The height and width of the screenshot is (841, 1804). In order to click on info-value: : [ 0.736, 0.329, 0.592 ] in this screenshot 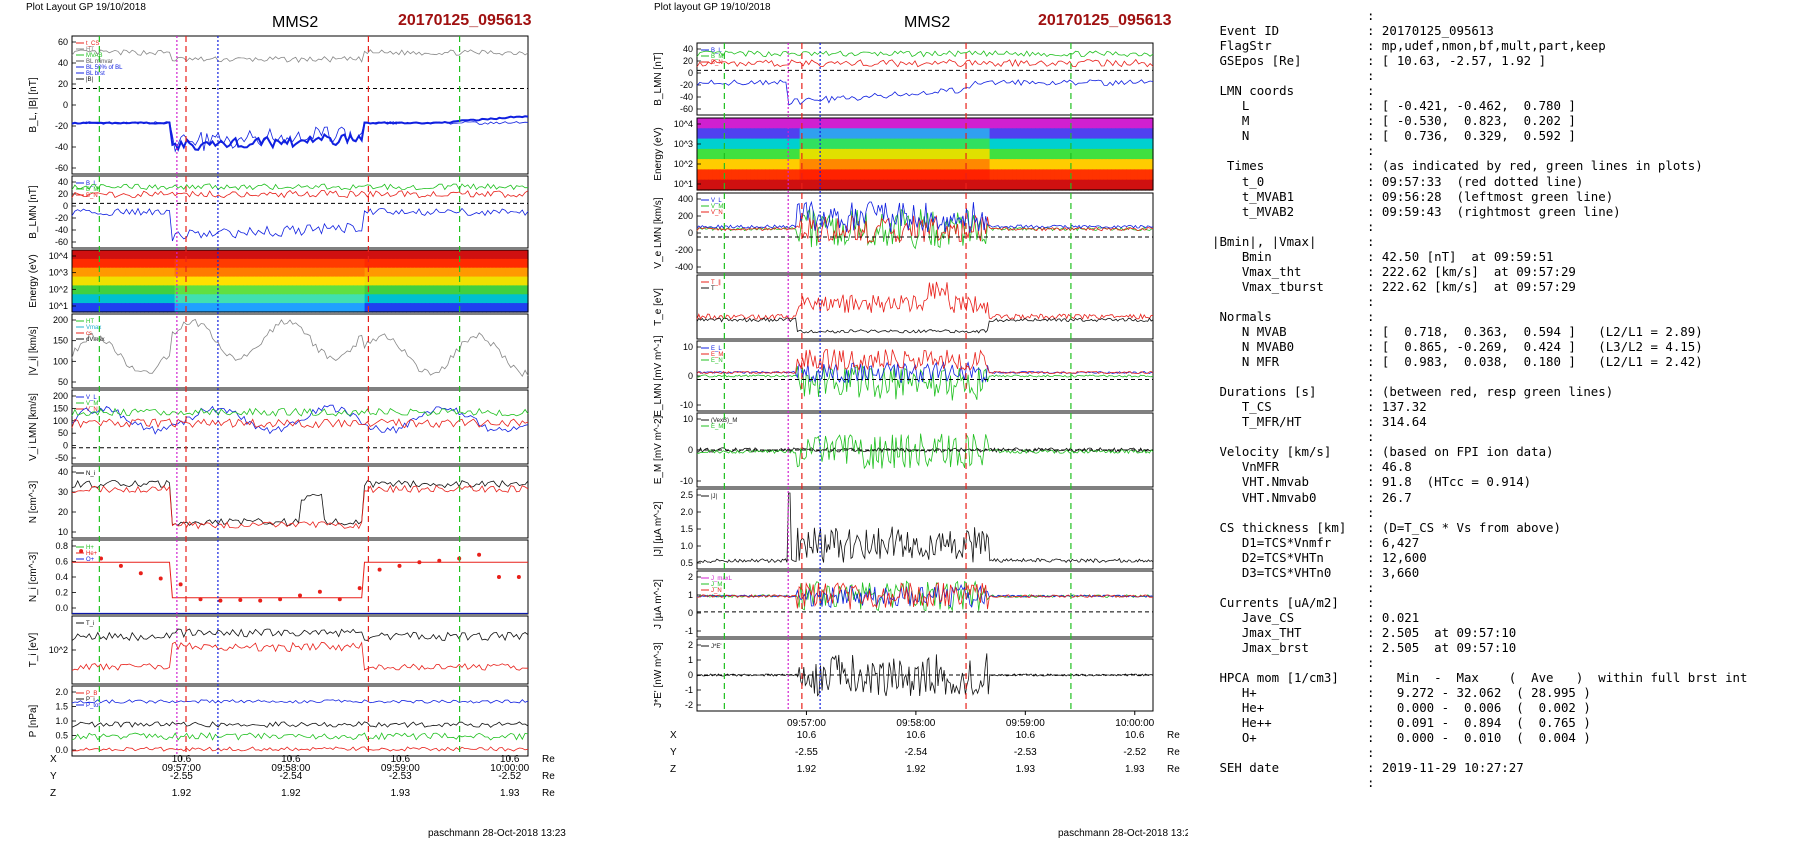, I will do `click(1471, 136)`.